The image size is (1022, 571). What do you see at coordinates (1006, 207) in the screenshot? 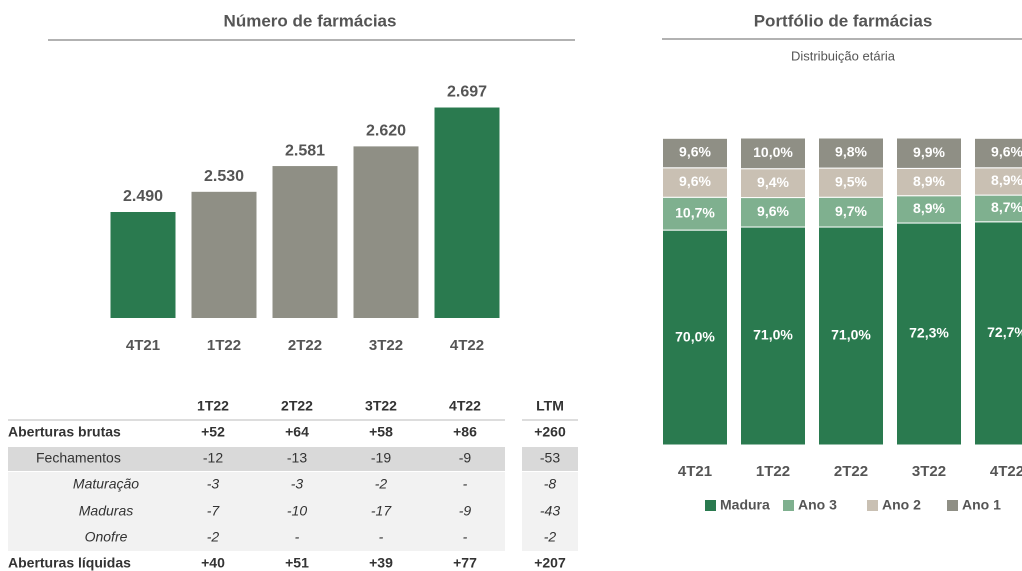
I see `value-label: 8,7%` at bounding box center [1006, 207].